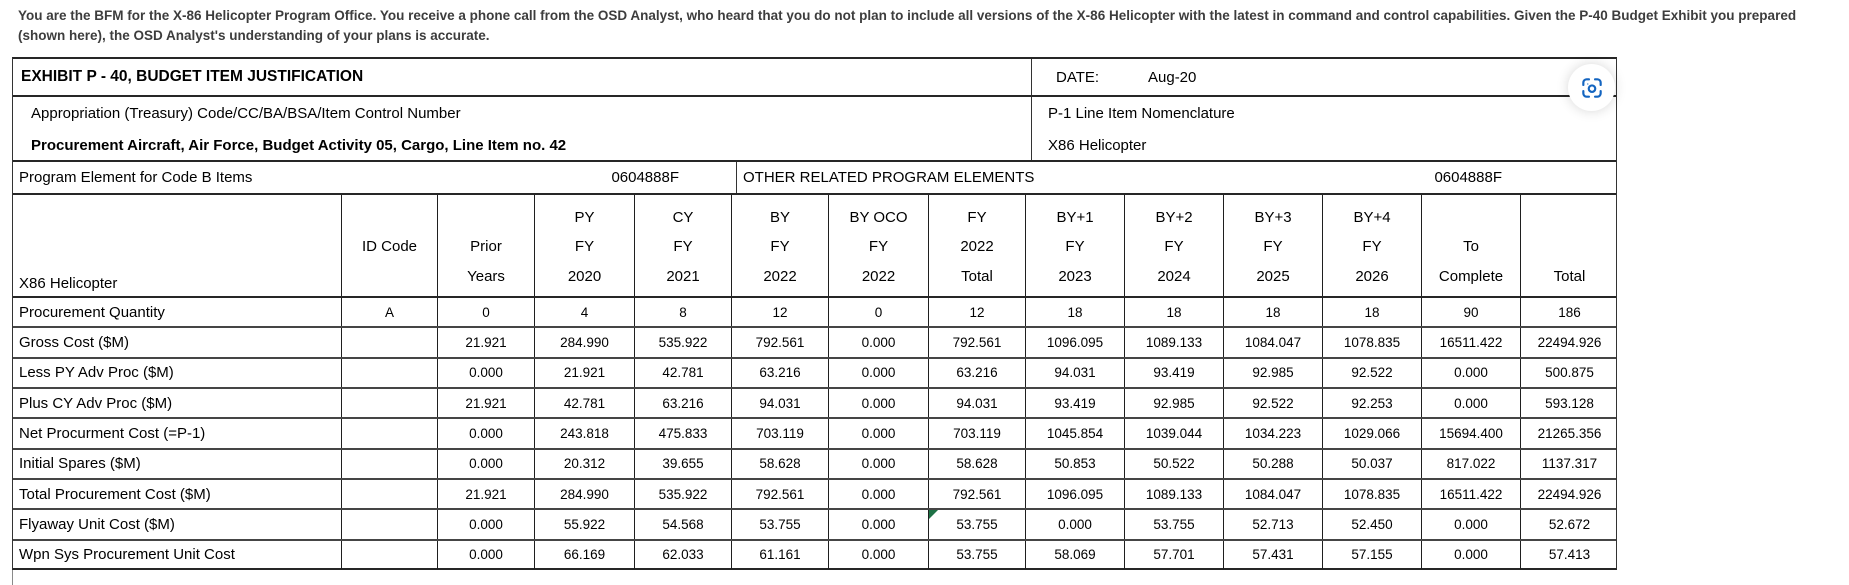 Image resolution: width=1849 pixels, height=585 pixels. Describe the element at coordinates (1172, 77) in the screenshot. I see `date-value: Aug-20` at that location.